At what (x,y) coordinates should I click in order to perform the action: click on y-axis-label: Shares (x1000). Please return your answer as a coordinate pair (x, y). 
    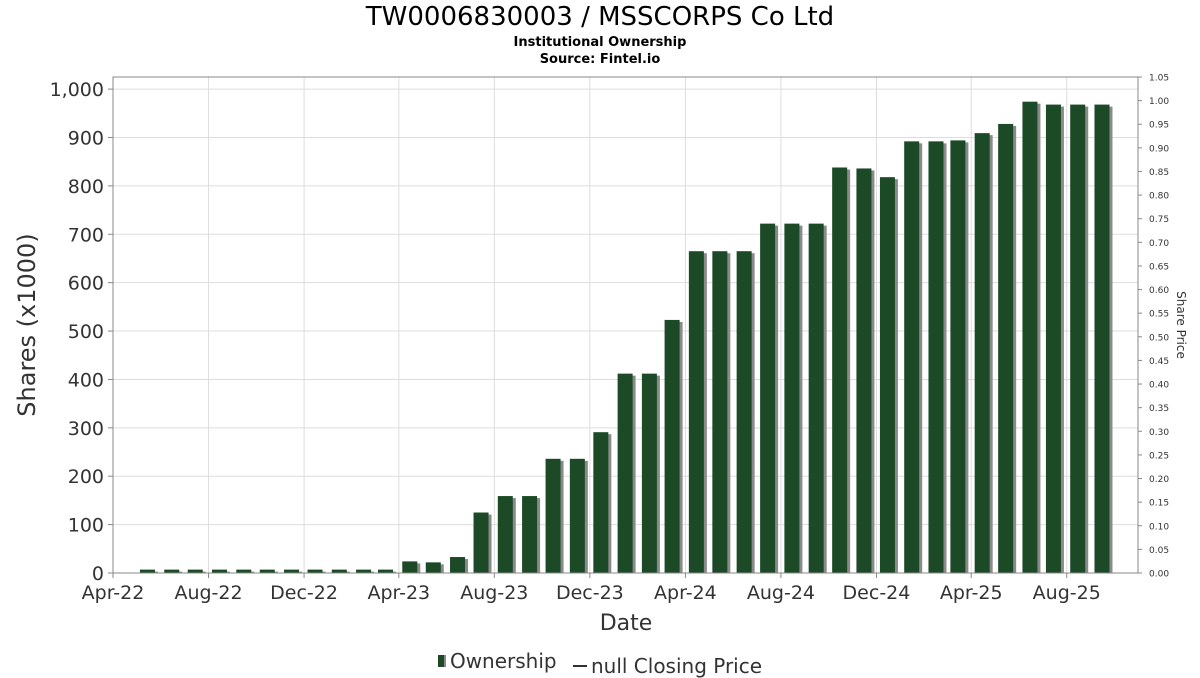
    Looking at the image, I should click on (27, 324).